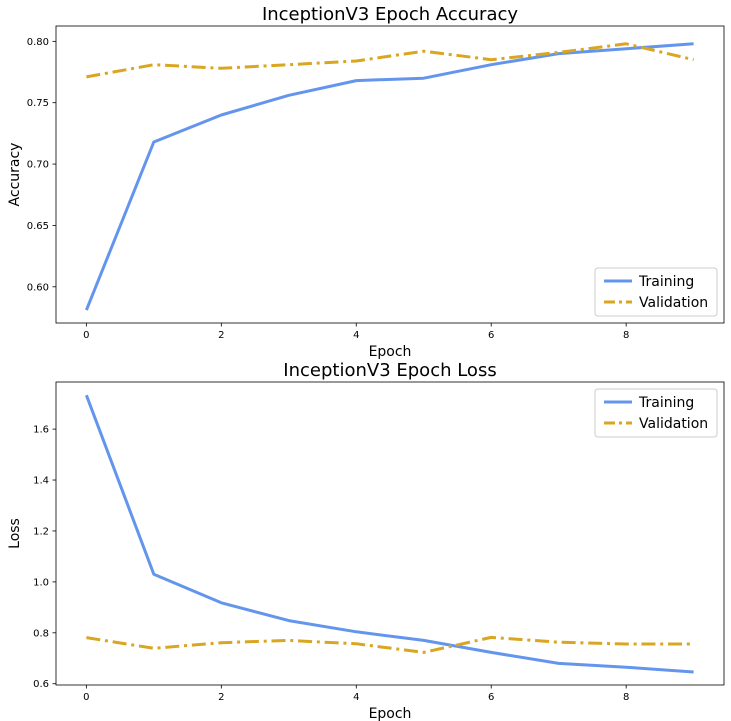 The height and width of the screenshot is (721, 731). Describe the element at coordinates (41, 633) in the screenshot. I see `y-tick-label: 0.8` at that location.